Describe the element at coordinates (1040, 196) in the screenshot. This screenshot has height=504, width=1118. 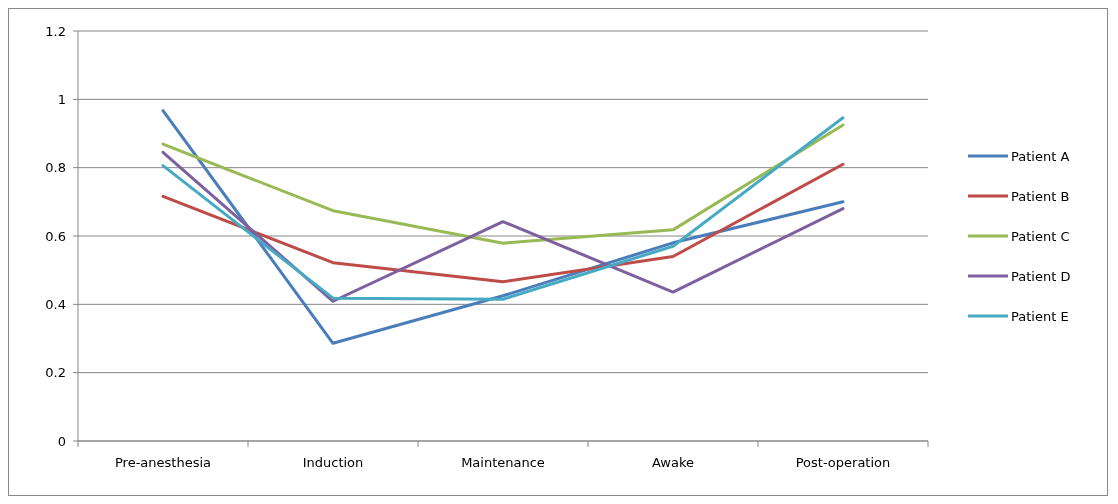
I see `legend-label: Patient B` at that location.